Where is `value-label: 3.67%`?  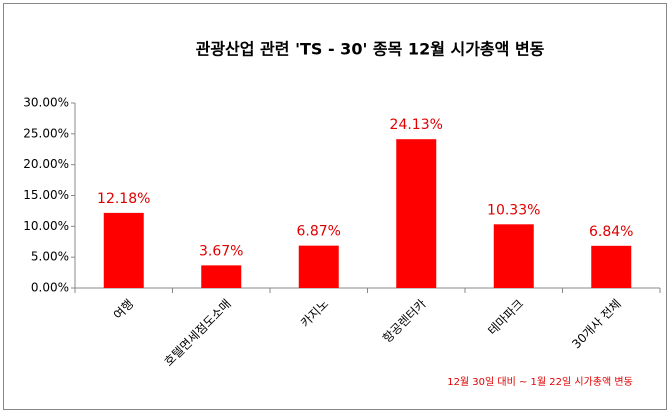
value-label: 3.67% is located at coordinates (221, 251).